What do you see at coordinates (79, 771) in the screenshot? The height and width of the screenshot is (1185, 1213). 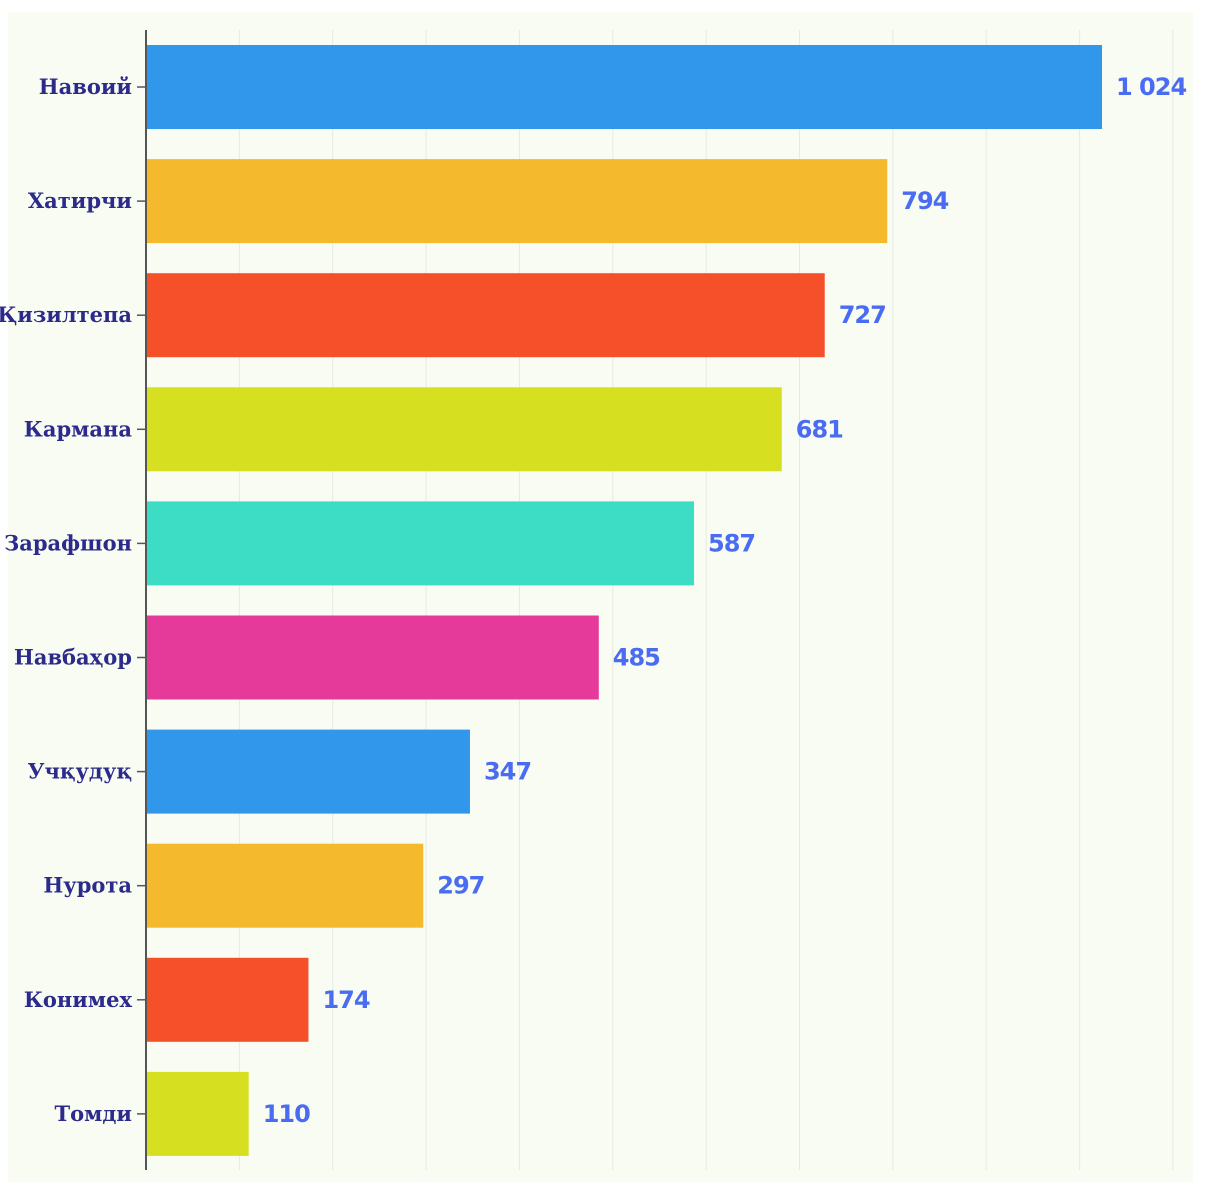 I see `category-label: Учқудуқ` at bounding box center [79, 771].